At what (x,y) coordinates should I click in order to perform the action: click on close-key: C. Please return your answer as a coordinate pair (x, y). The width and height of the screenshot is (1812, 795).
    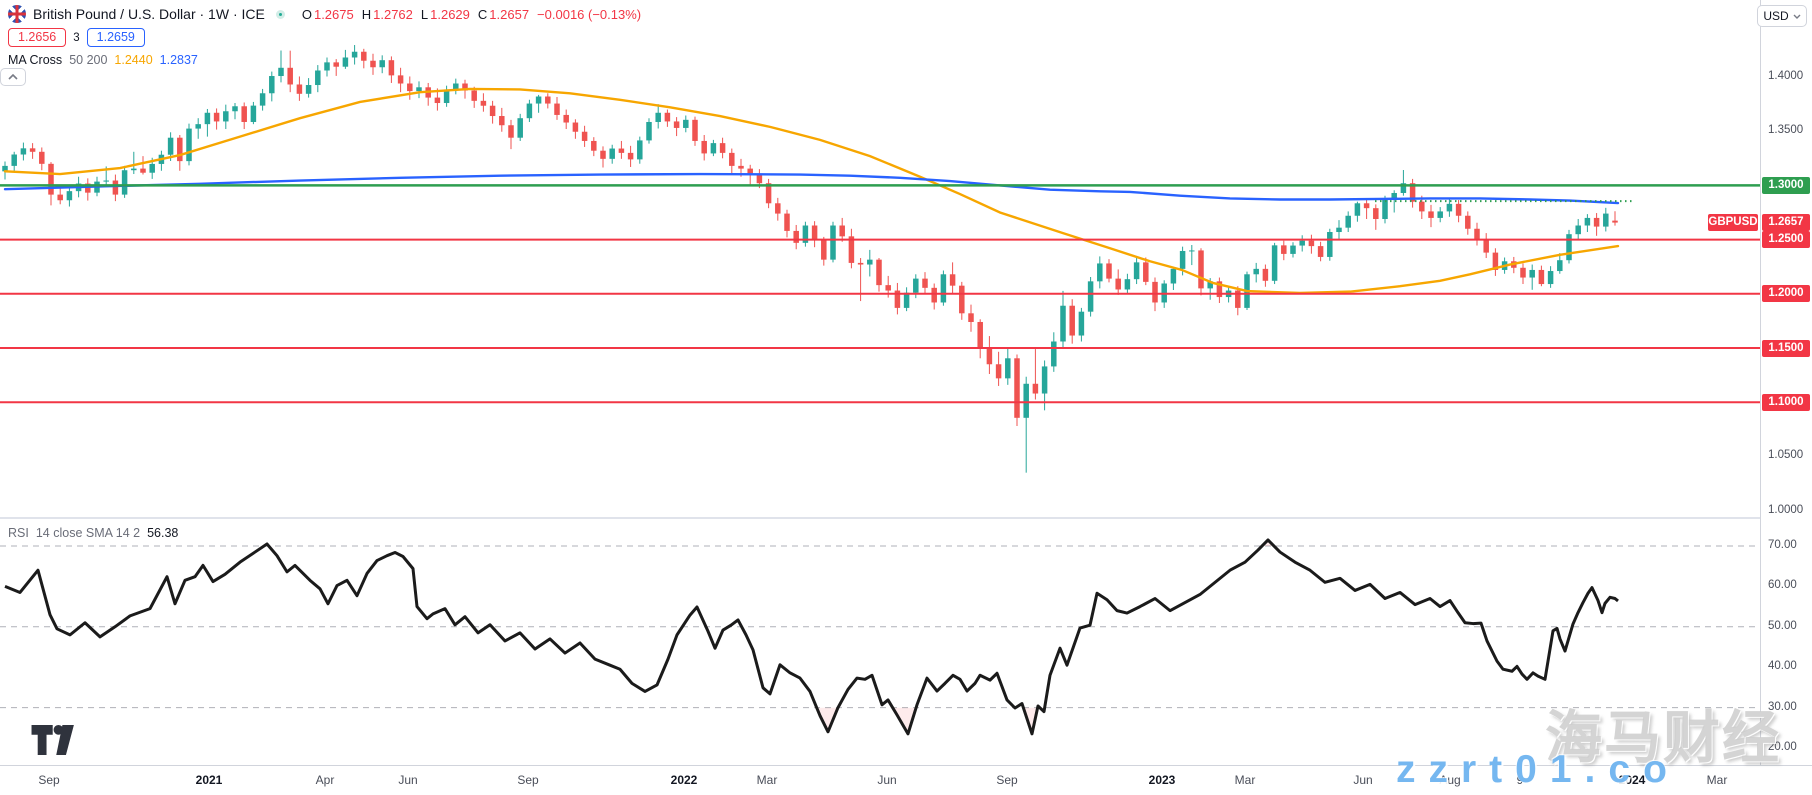
    Looking at the image, I should click on (482, 14).